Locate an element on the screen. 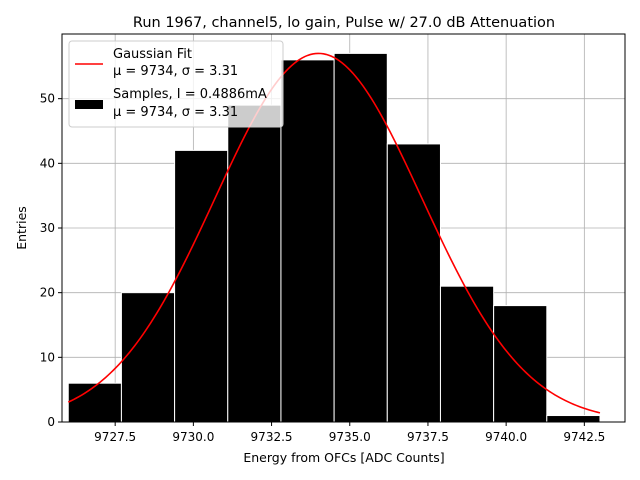 This screenshot has width=640, height=480. x-tick-label: 9740.0 is located at coordinates (506, 437).